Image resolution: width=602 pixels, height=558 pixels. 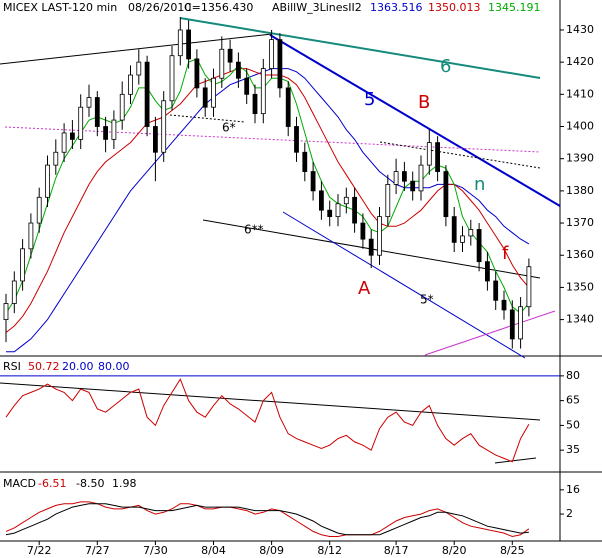 I want to click on y-tick-label: 1360, so click(x=580, y=254).